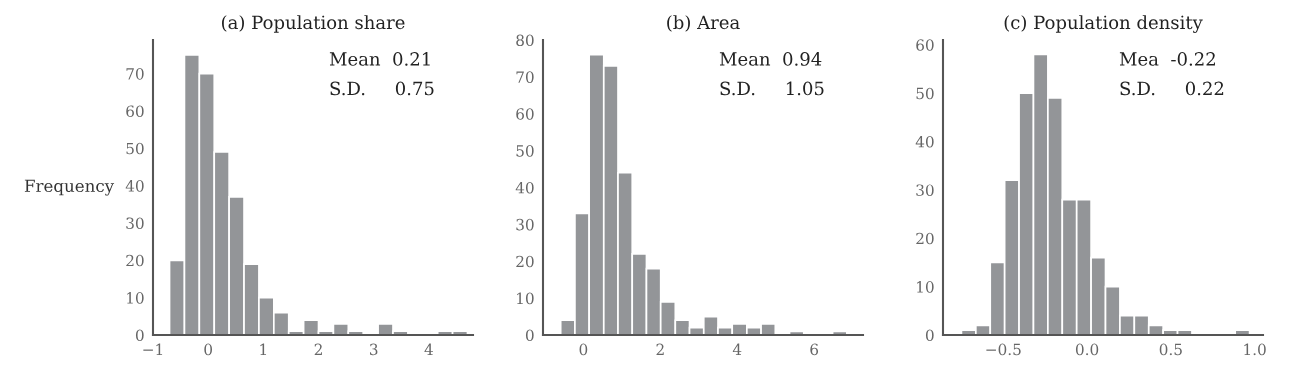 The height and width of the screenshot is (367, 1315). What do you see at coordinates (1172, 88) in the screenshot?
I see `annotation: S.D. 0.22` at bounding box center [1172, 88].